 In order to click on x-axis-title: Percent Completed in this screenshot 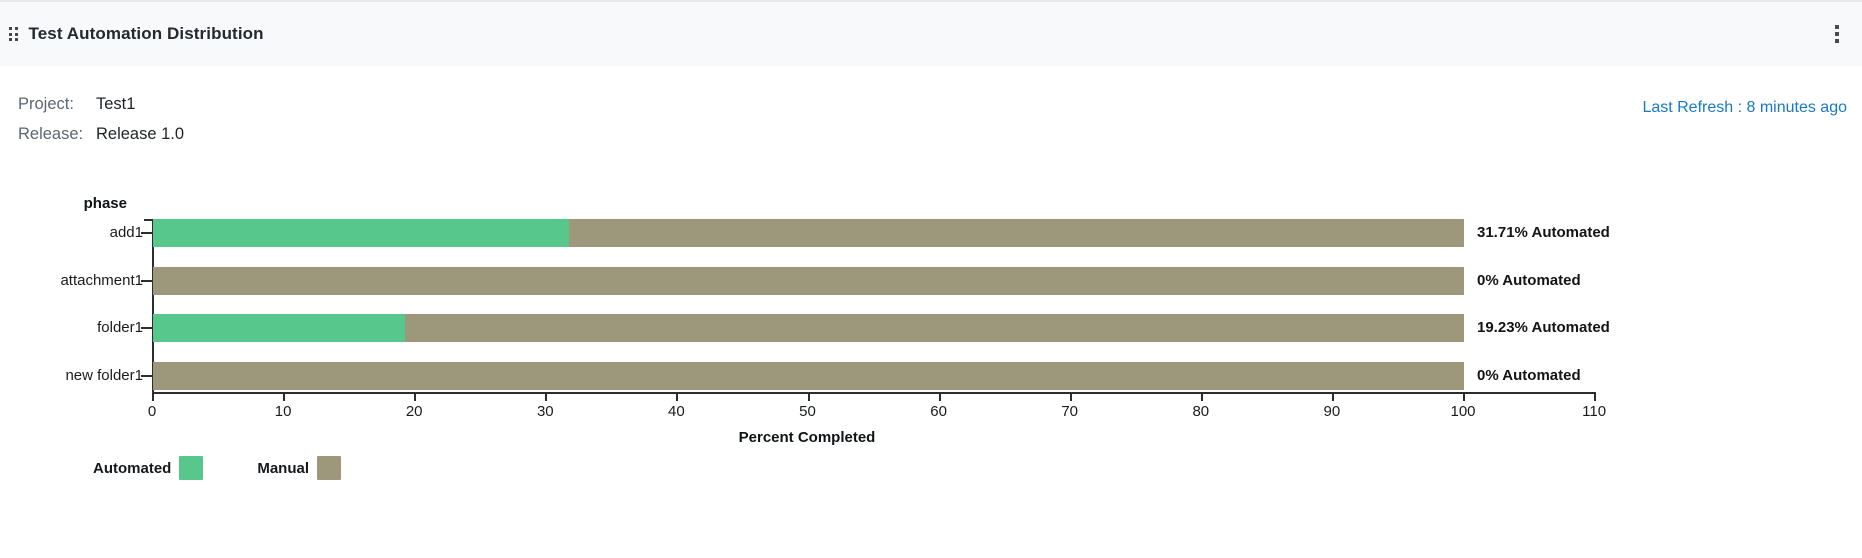, I will do `click(807, 437)`.